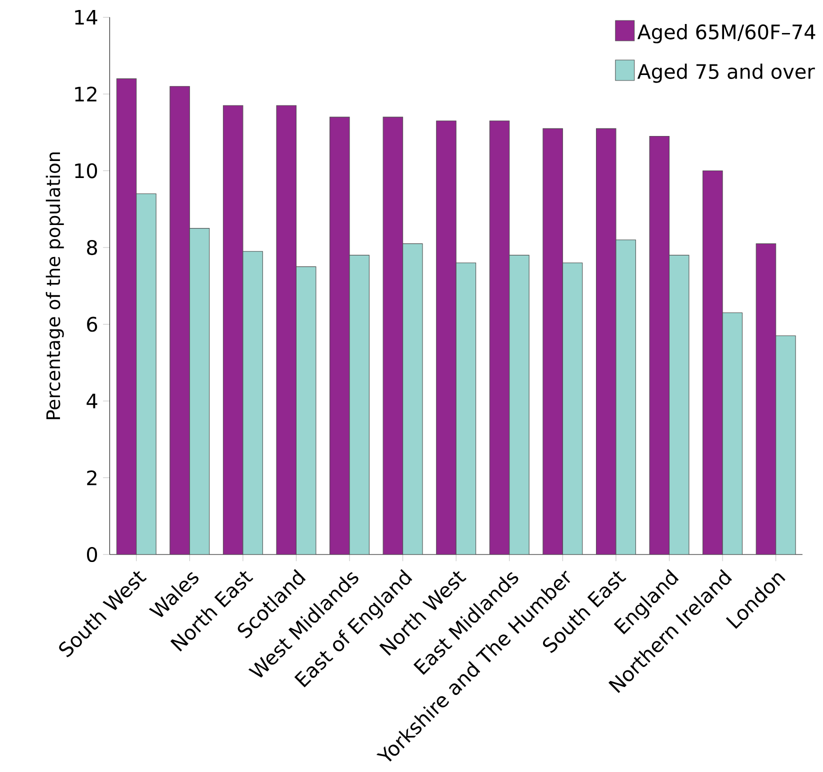 This screenshot has height=772, width=823. What do you see at coordinates (92, 248) in the screenshot?
I see `y-tick-label: 8` at bounding box center [92, 248].